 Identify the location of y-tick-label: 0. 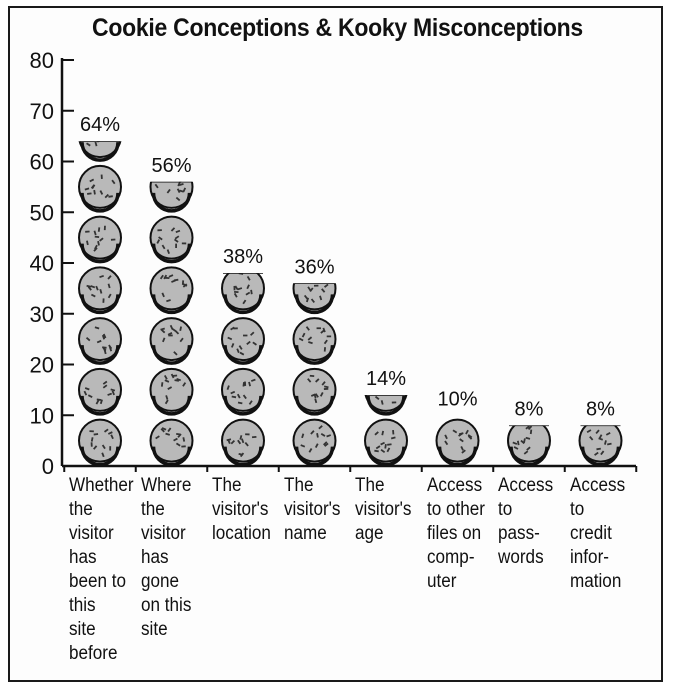
(48, 466).